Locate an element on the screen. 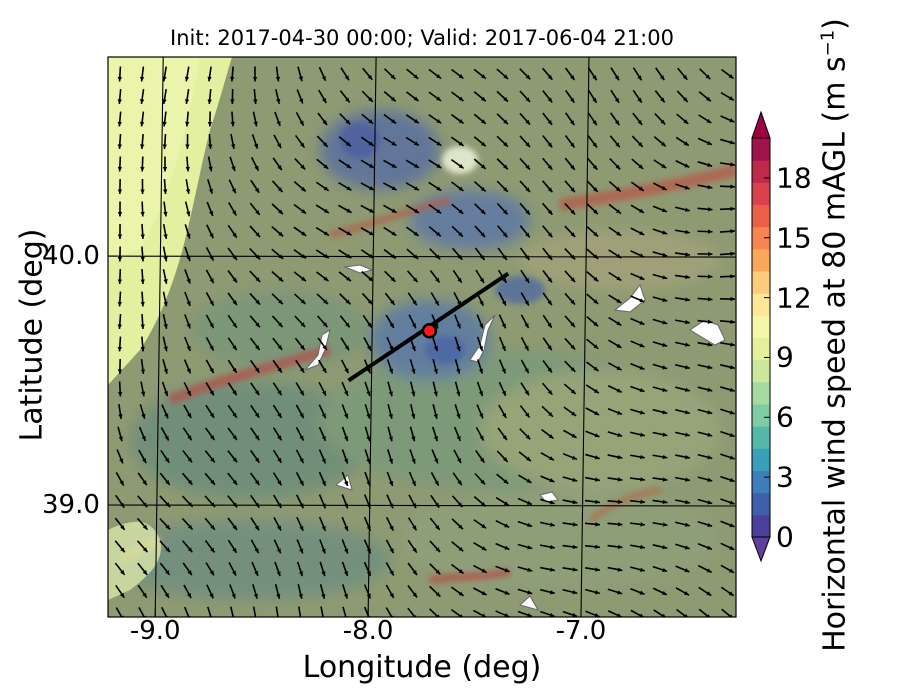  x-tick-label: -8.0 is located at coordinates (368, 631).